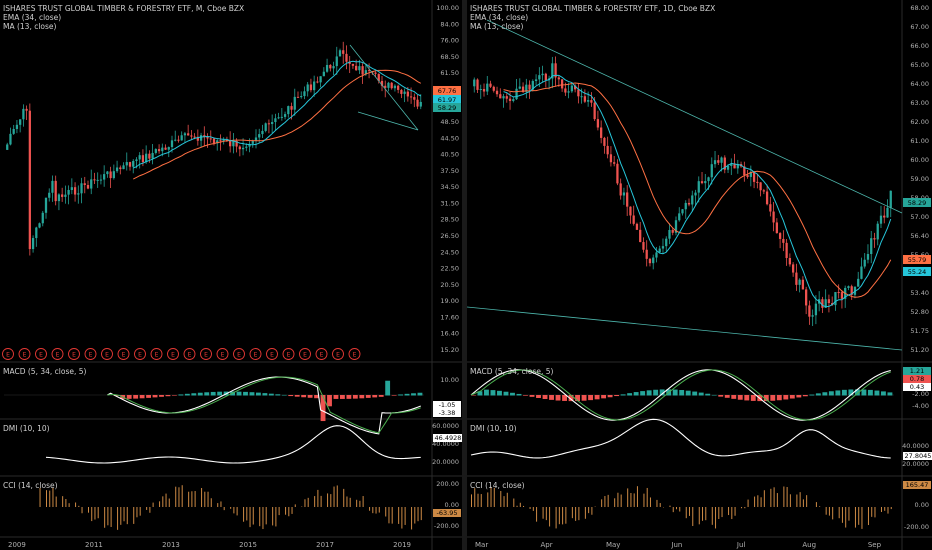 This screenshot has height=550, width=932. What do you see at coordinates (233, 444) in the screenshot?
I see `dmi-line` at bounding box center [233, 444].